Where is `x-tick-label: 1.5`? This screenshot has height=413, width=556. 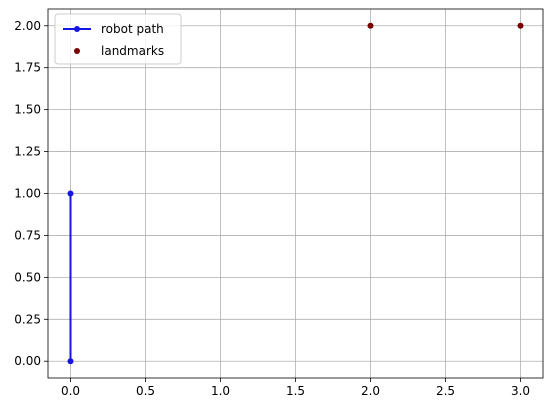
x-tick-label: 1.5 is located at coordinates (295, 391).